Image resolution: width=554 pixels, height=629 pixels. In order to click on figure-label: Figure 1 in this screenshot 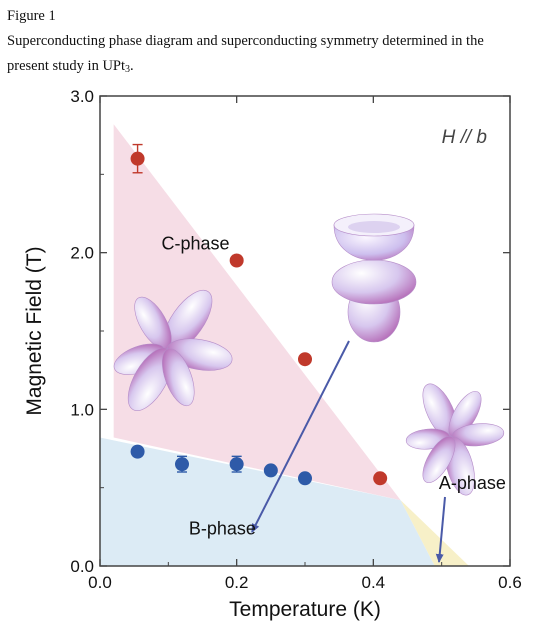, I will do `click(31, 16)`.